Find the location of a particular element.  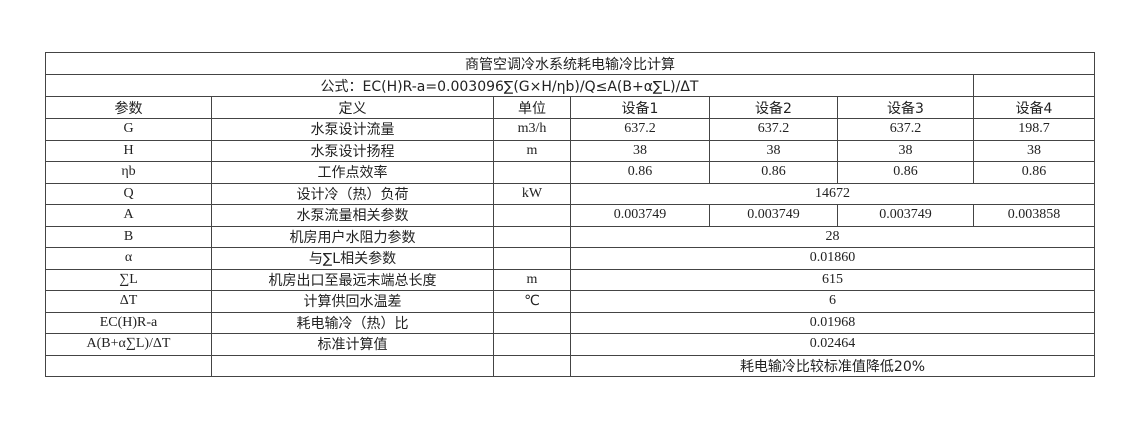

table-row: α 与∑L相关参数 0.01860 is located at coordinates (570, 258).